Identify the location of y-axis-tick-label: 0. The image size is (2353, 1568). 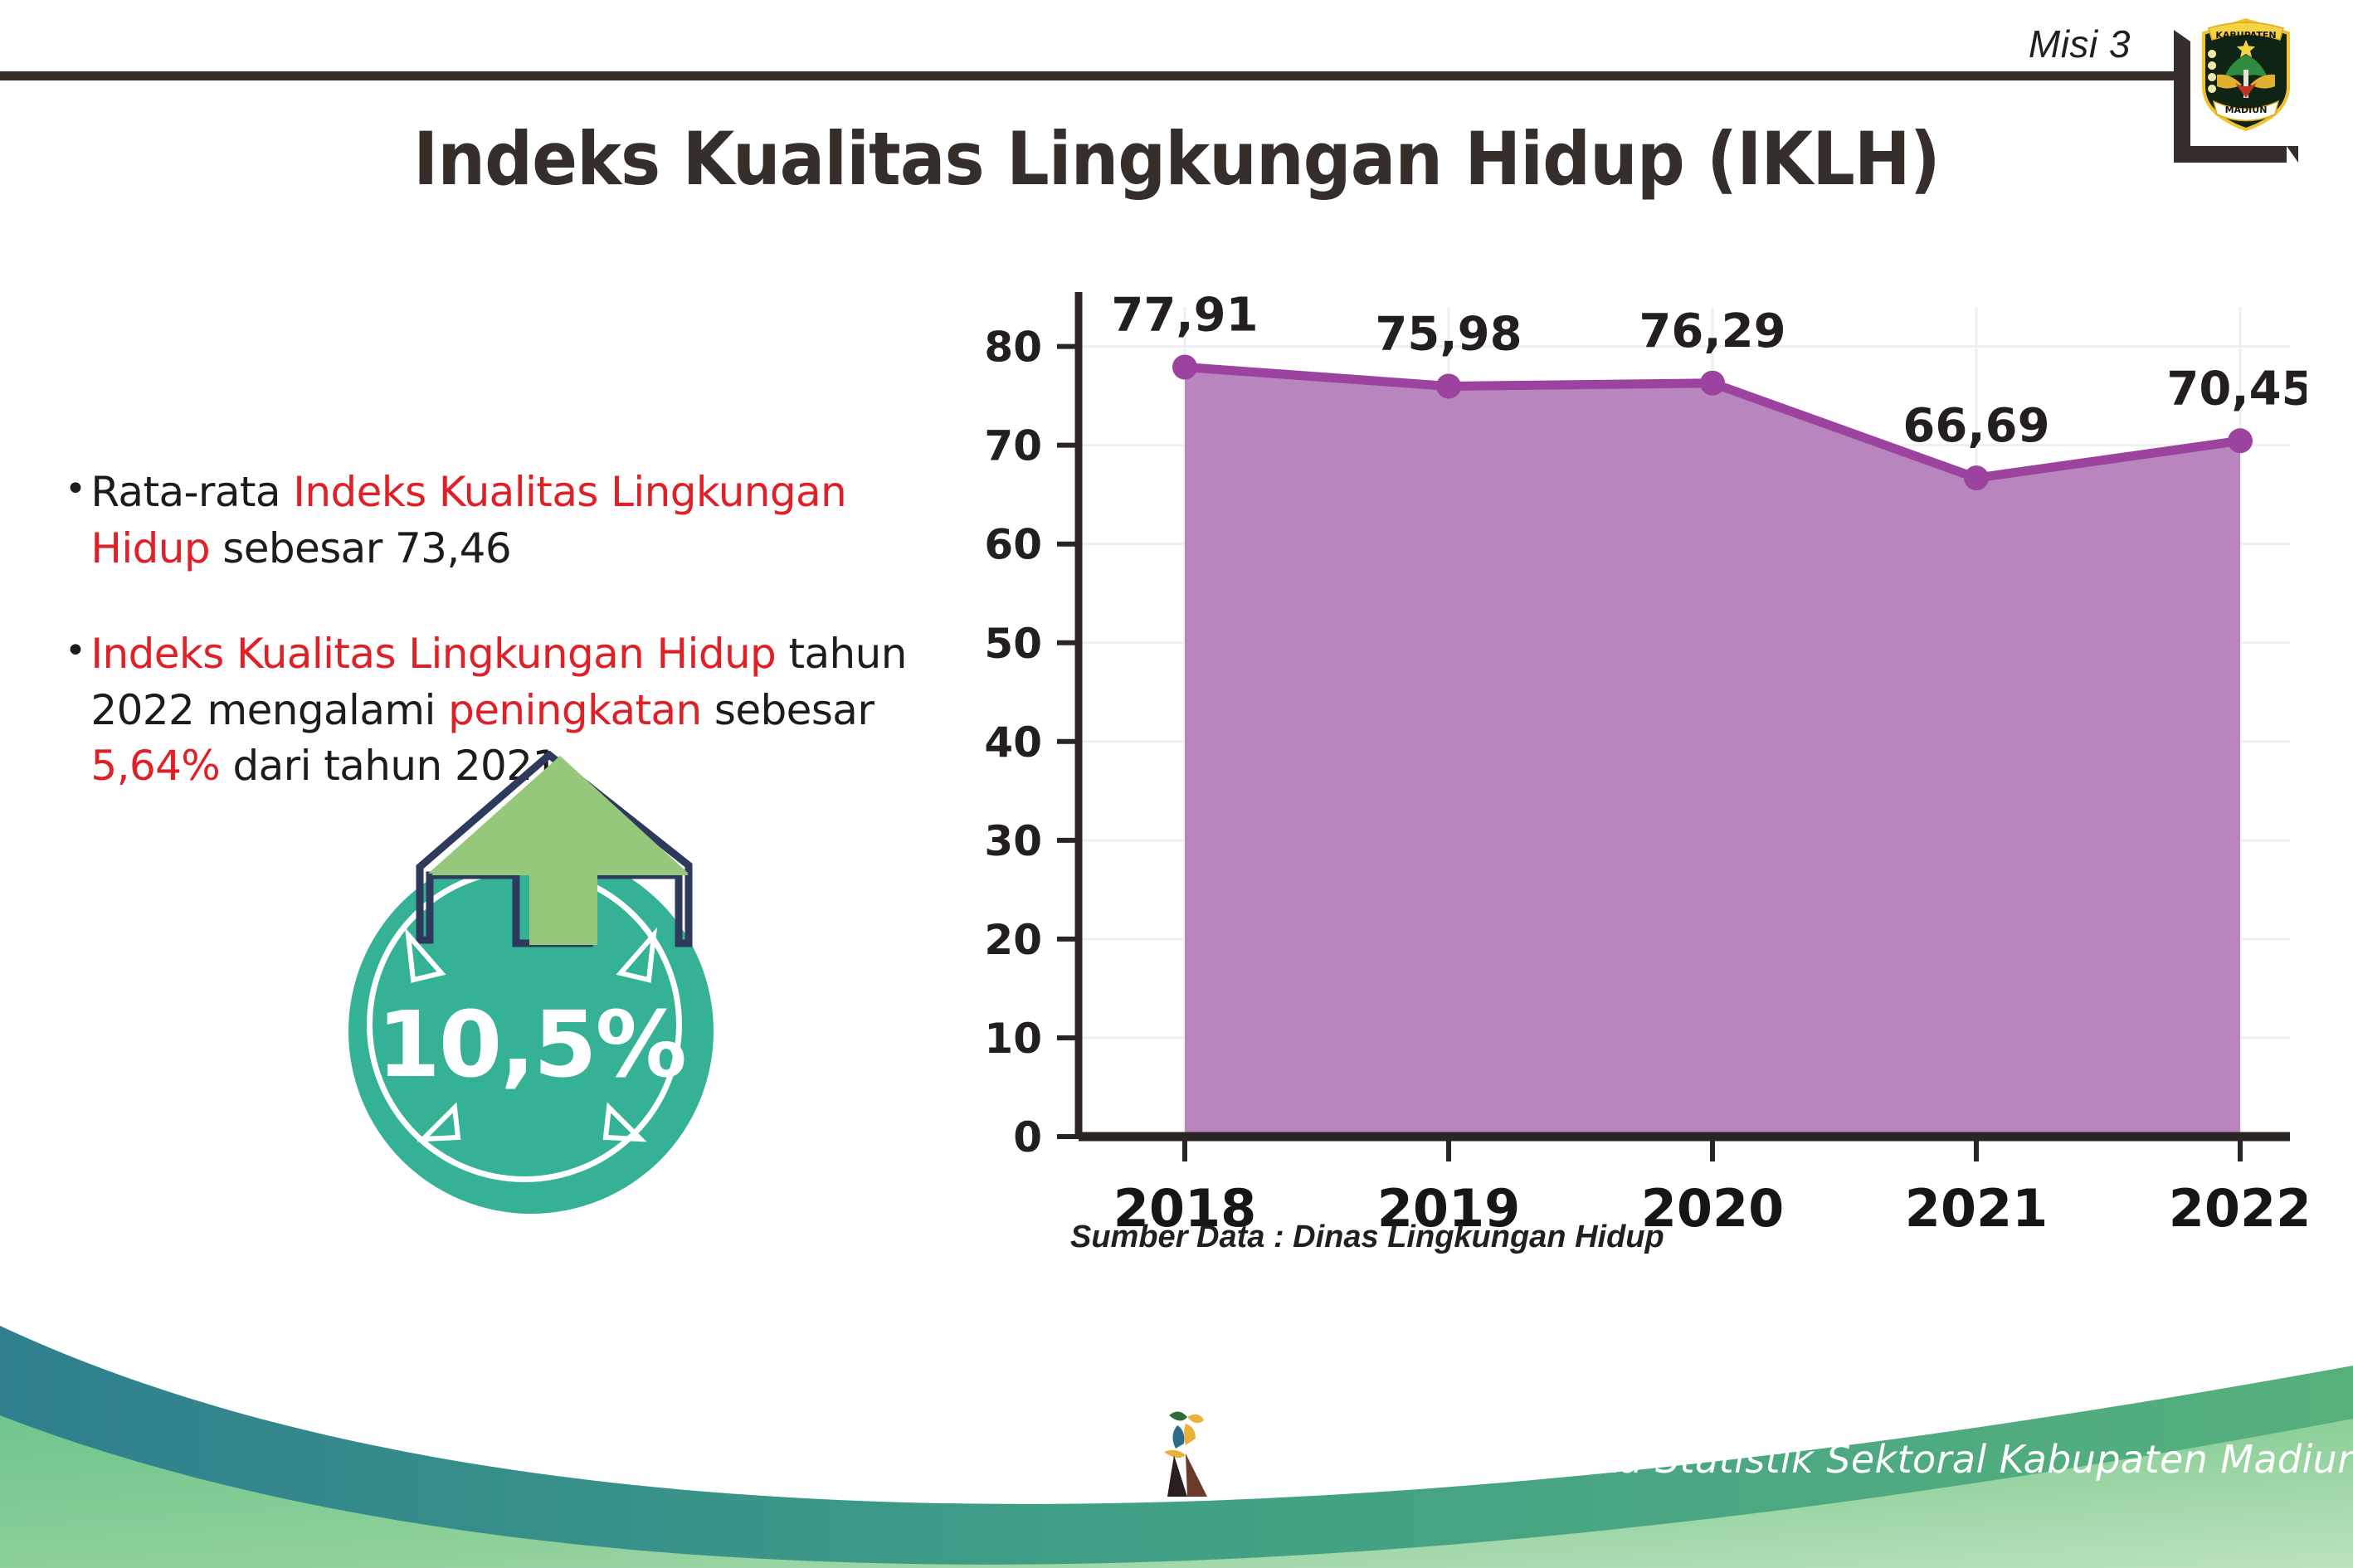
(1027, 1137).